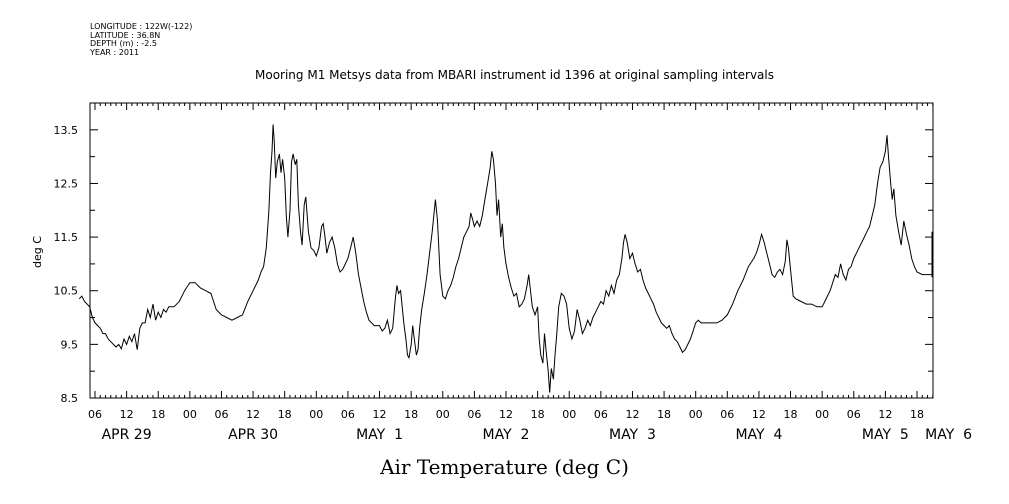  Describe the element at coordinates (758, 435) in the screenshot. I see `x-date-label: MAY 4` at that location.